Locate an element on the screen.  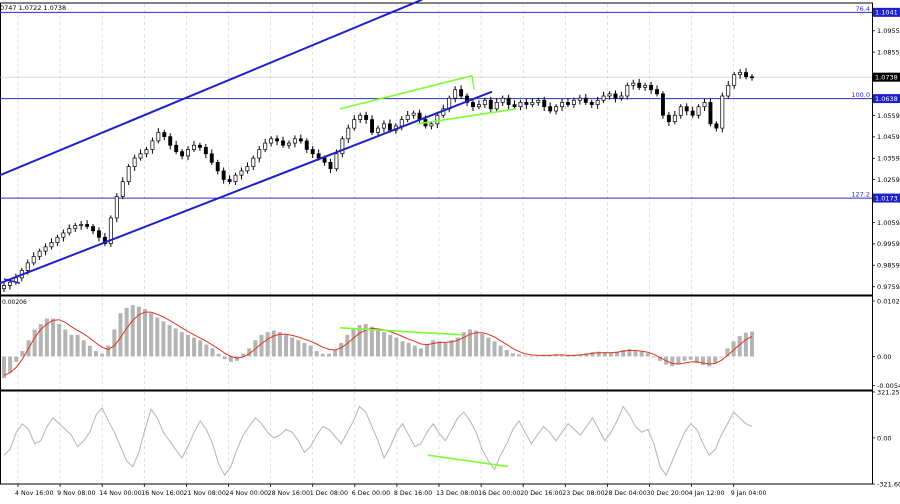
cci-axis-label: -321.603 is located at coordinates (888, 484).